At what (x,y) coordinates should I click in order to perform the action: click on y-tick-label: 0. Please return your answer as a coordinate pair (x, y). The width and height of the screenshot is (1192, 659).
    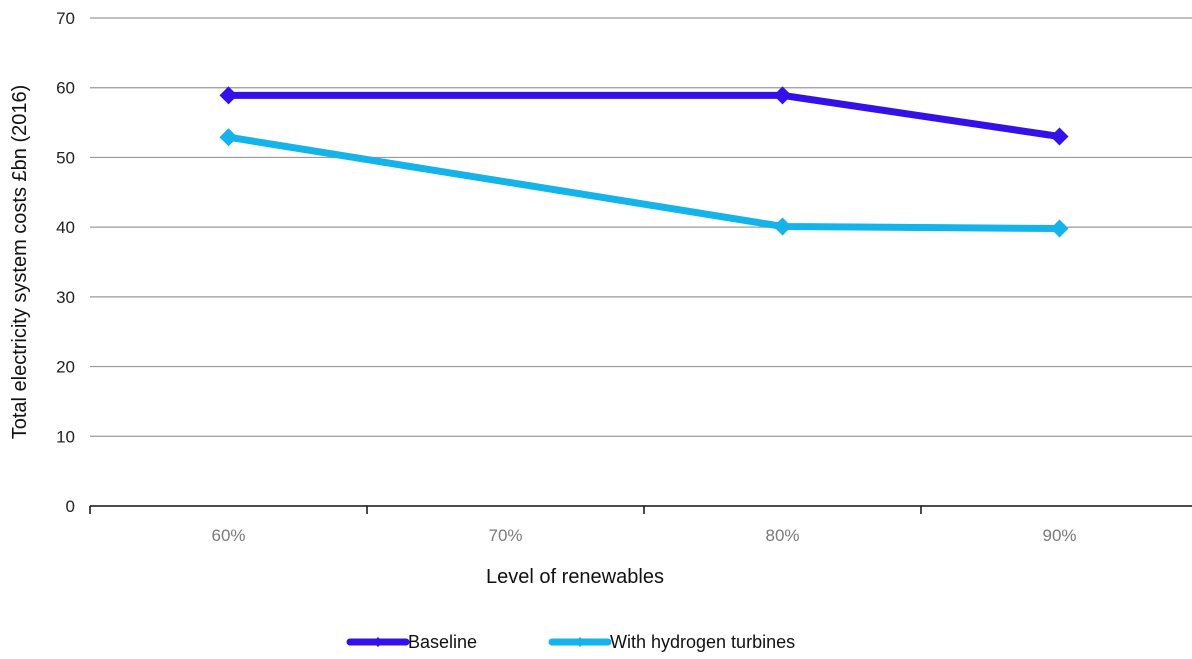
    Looking at the image, I should click on (70, 506).